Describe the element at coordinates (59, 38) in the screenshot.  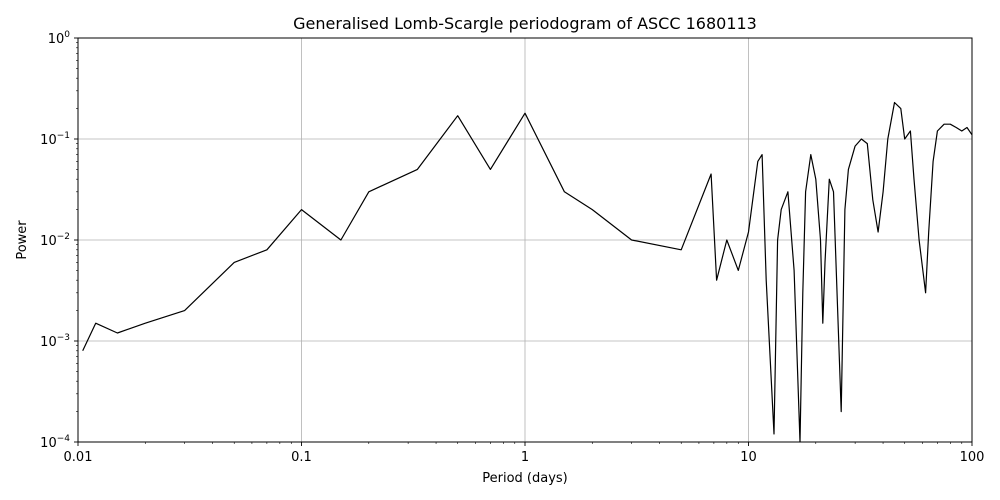
I see `y-tick-label: 10⁰` at that location.